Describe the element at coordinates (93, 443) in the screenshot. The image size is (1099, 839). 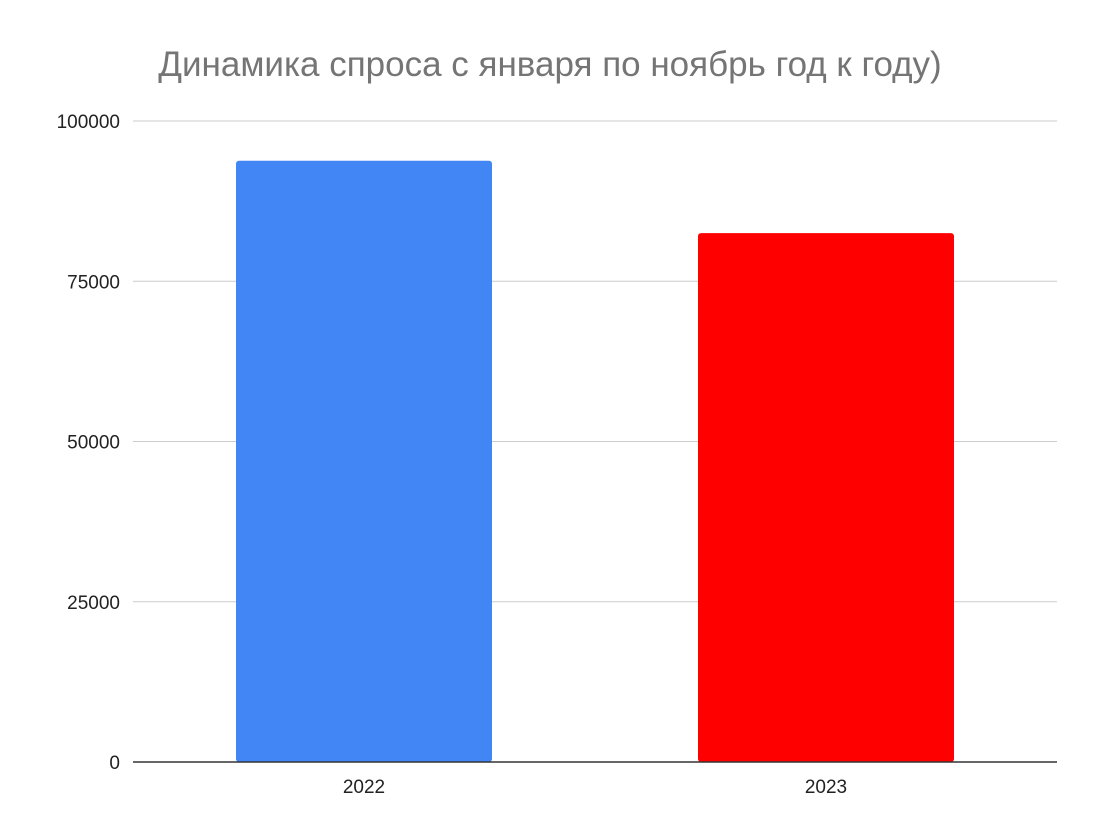
I see `y-tick-label: 50000` at that location.